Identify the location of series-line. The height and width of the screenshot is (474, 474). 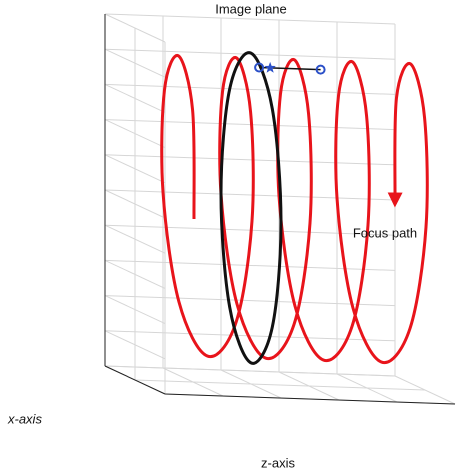
(251, 208).